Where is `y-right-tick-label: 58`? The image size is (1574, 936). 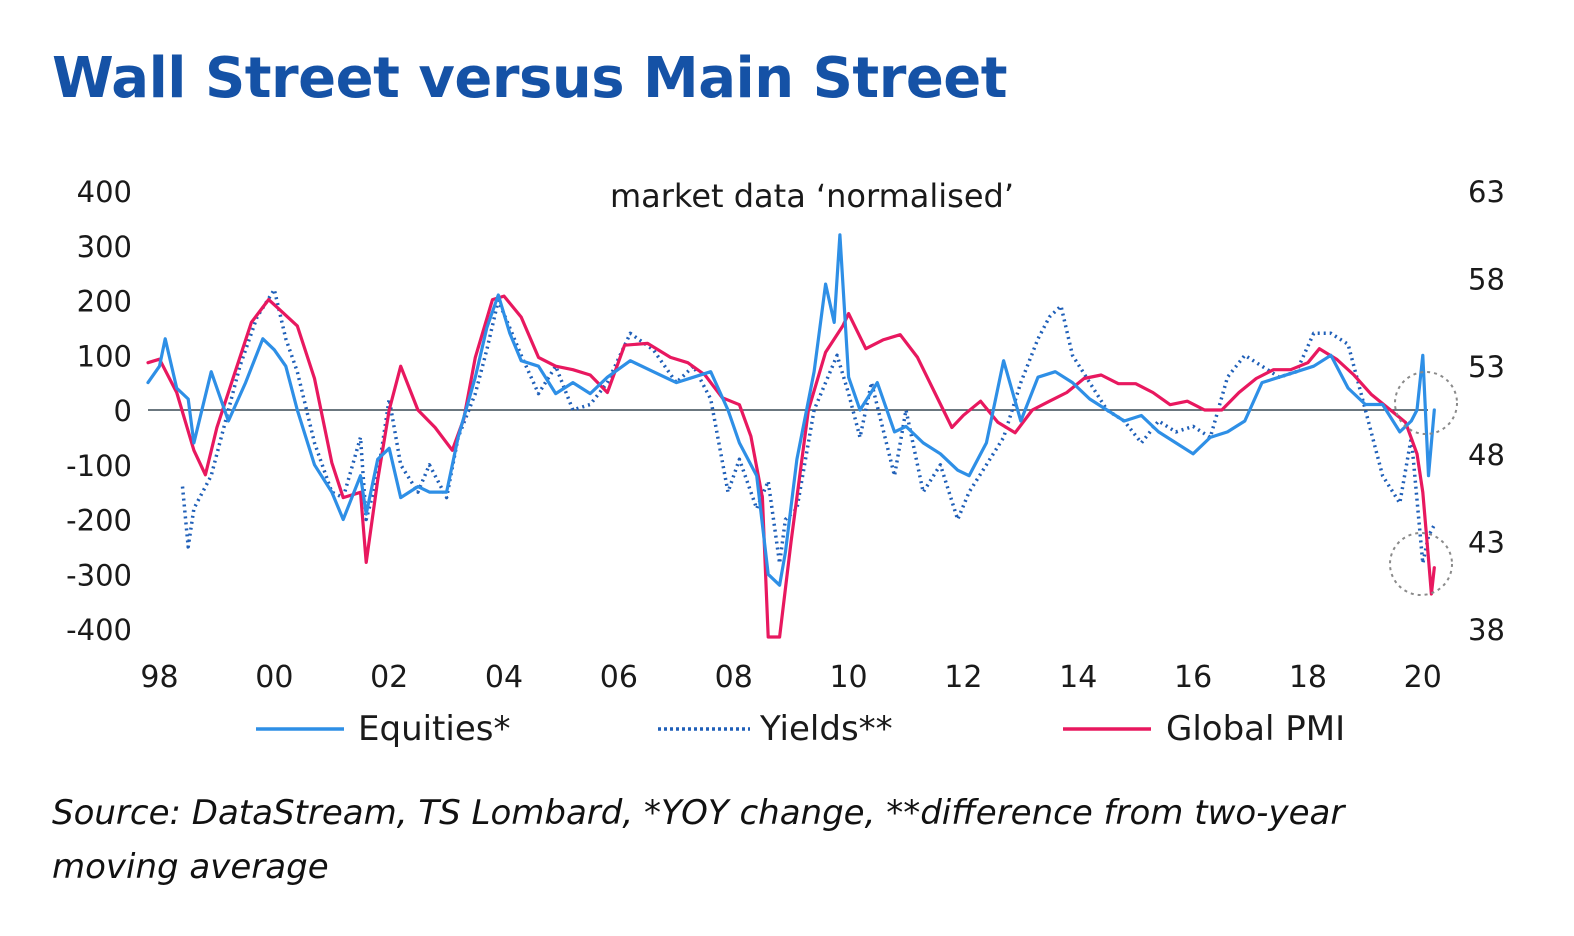 y-right-tick-label: 58 is located at coordinates (1486, 280).